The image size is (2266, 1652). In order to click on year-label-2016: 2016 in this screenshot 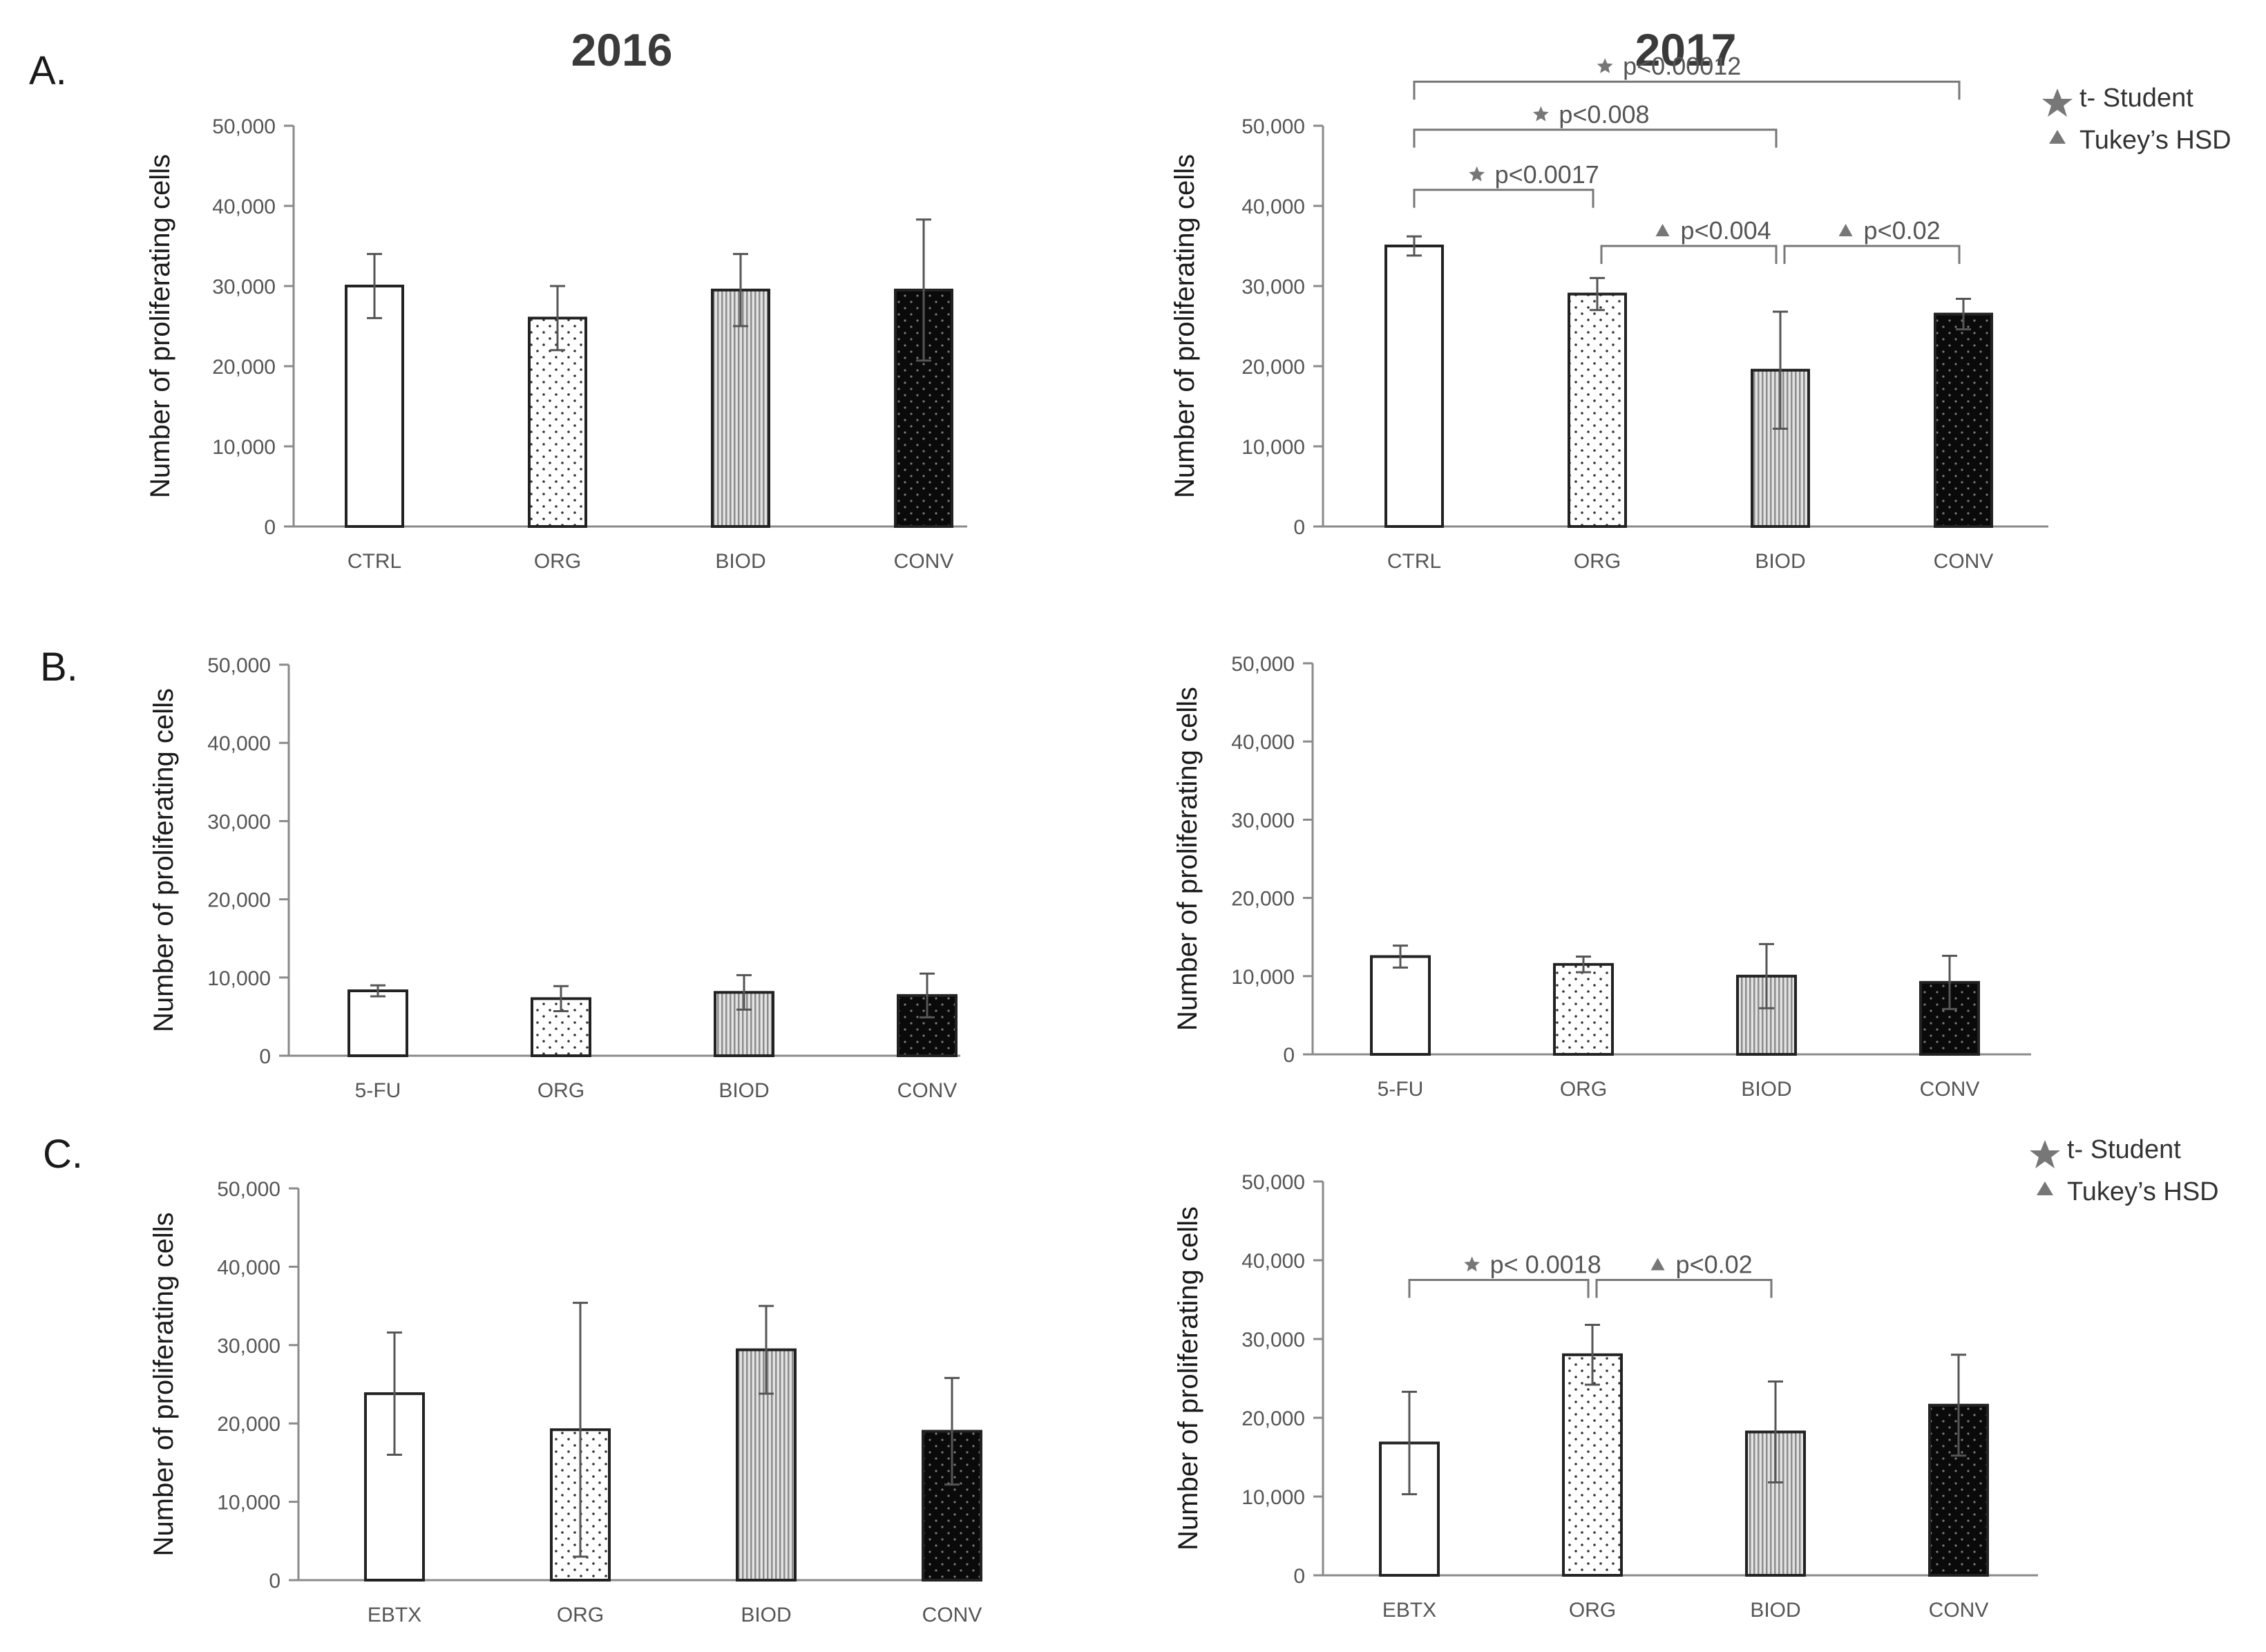, I will do `click(622, 49)`.